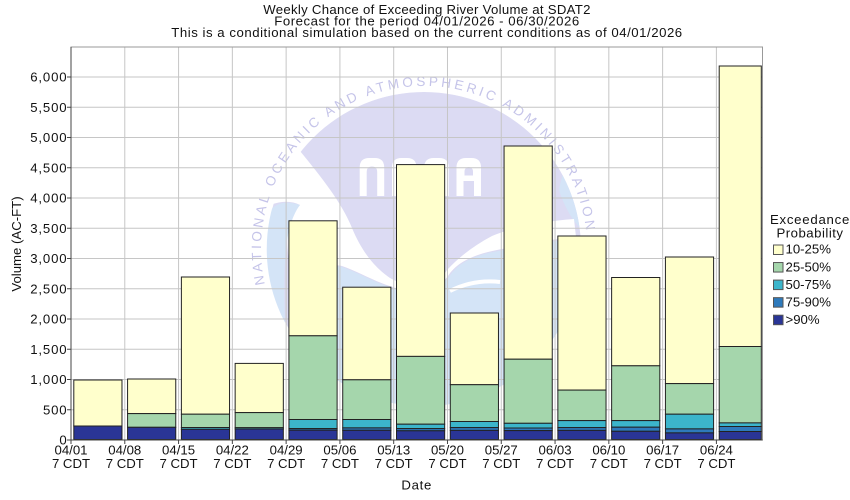  I want to click on svg-text: 50-75%, so click(809, 284).